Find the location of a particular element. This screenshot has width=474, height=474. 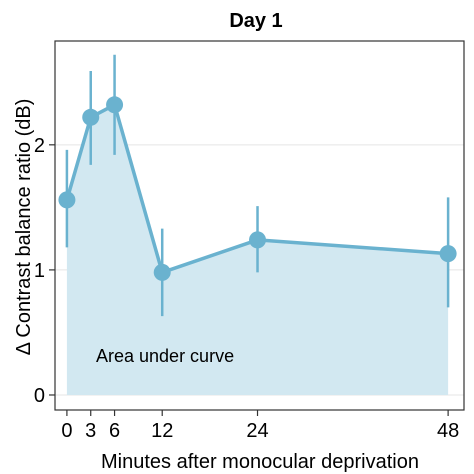

x-tick-label-6: 6 is located at coordinates (114, 431).